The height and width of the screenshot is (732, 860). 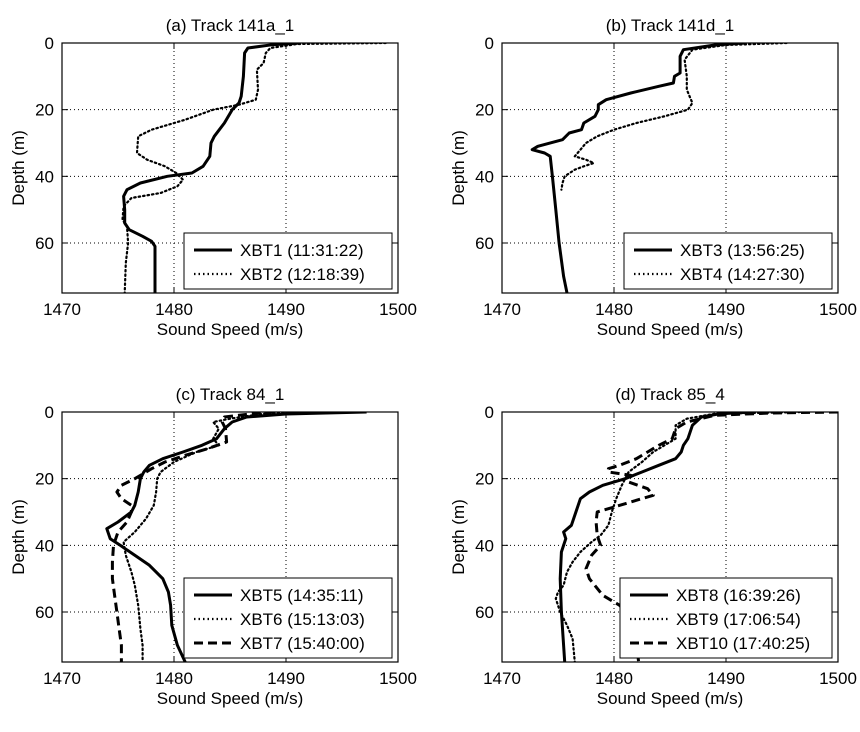 I want to click on legend-label: XBT8 (16:39:26), so click(x=738, y=595).